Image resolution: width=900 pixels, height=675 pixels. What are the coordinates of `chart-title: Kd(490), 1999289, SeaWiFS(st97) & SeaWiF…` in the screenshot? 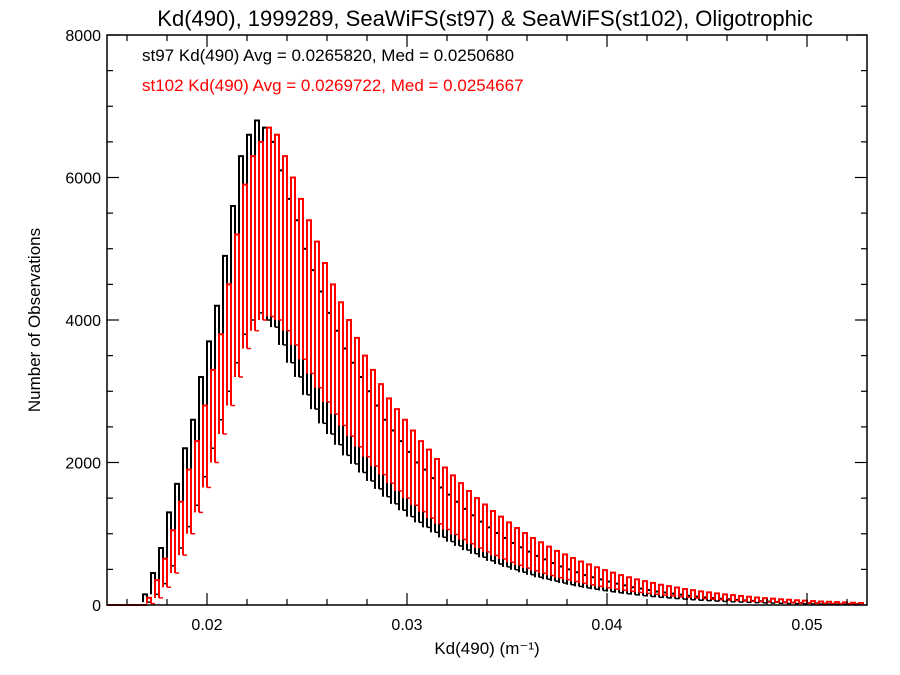 It's located at (484, 18).